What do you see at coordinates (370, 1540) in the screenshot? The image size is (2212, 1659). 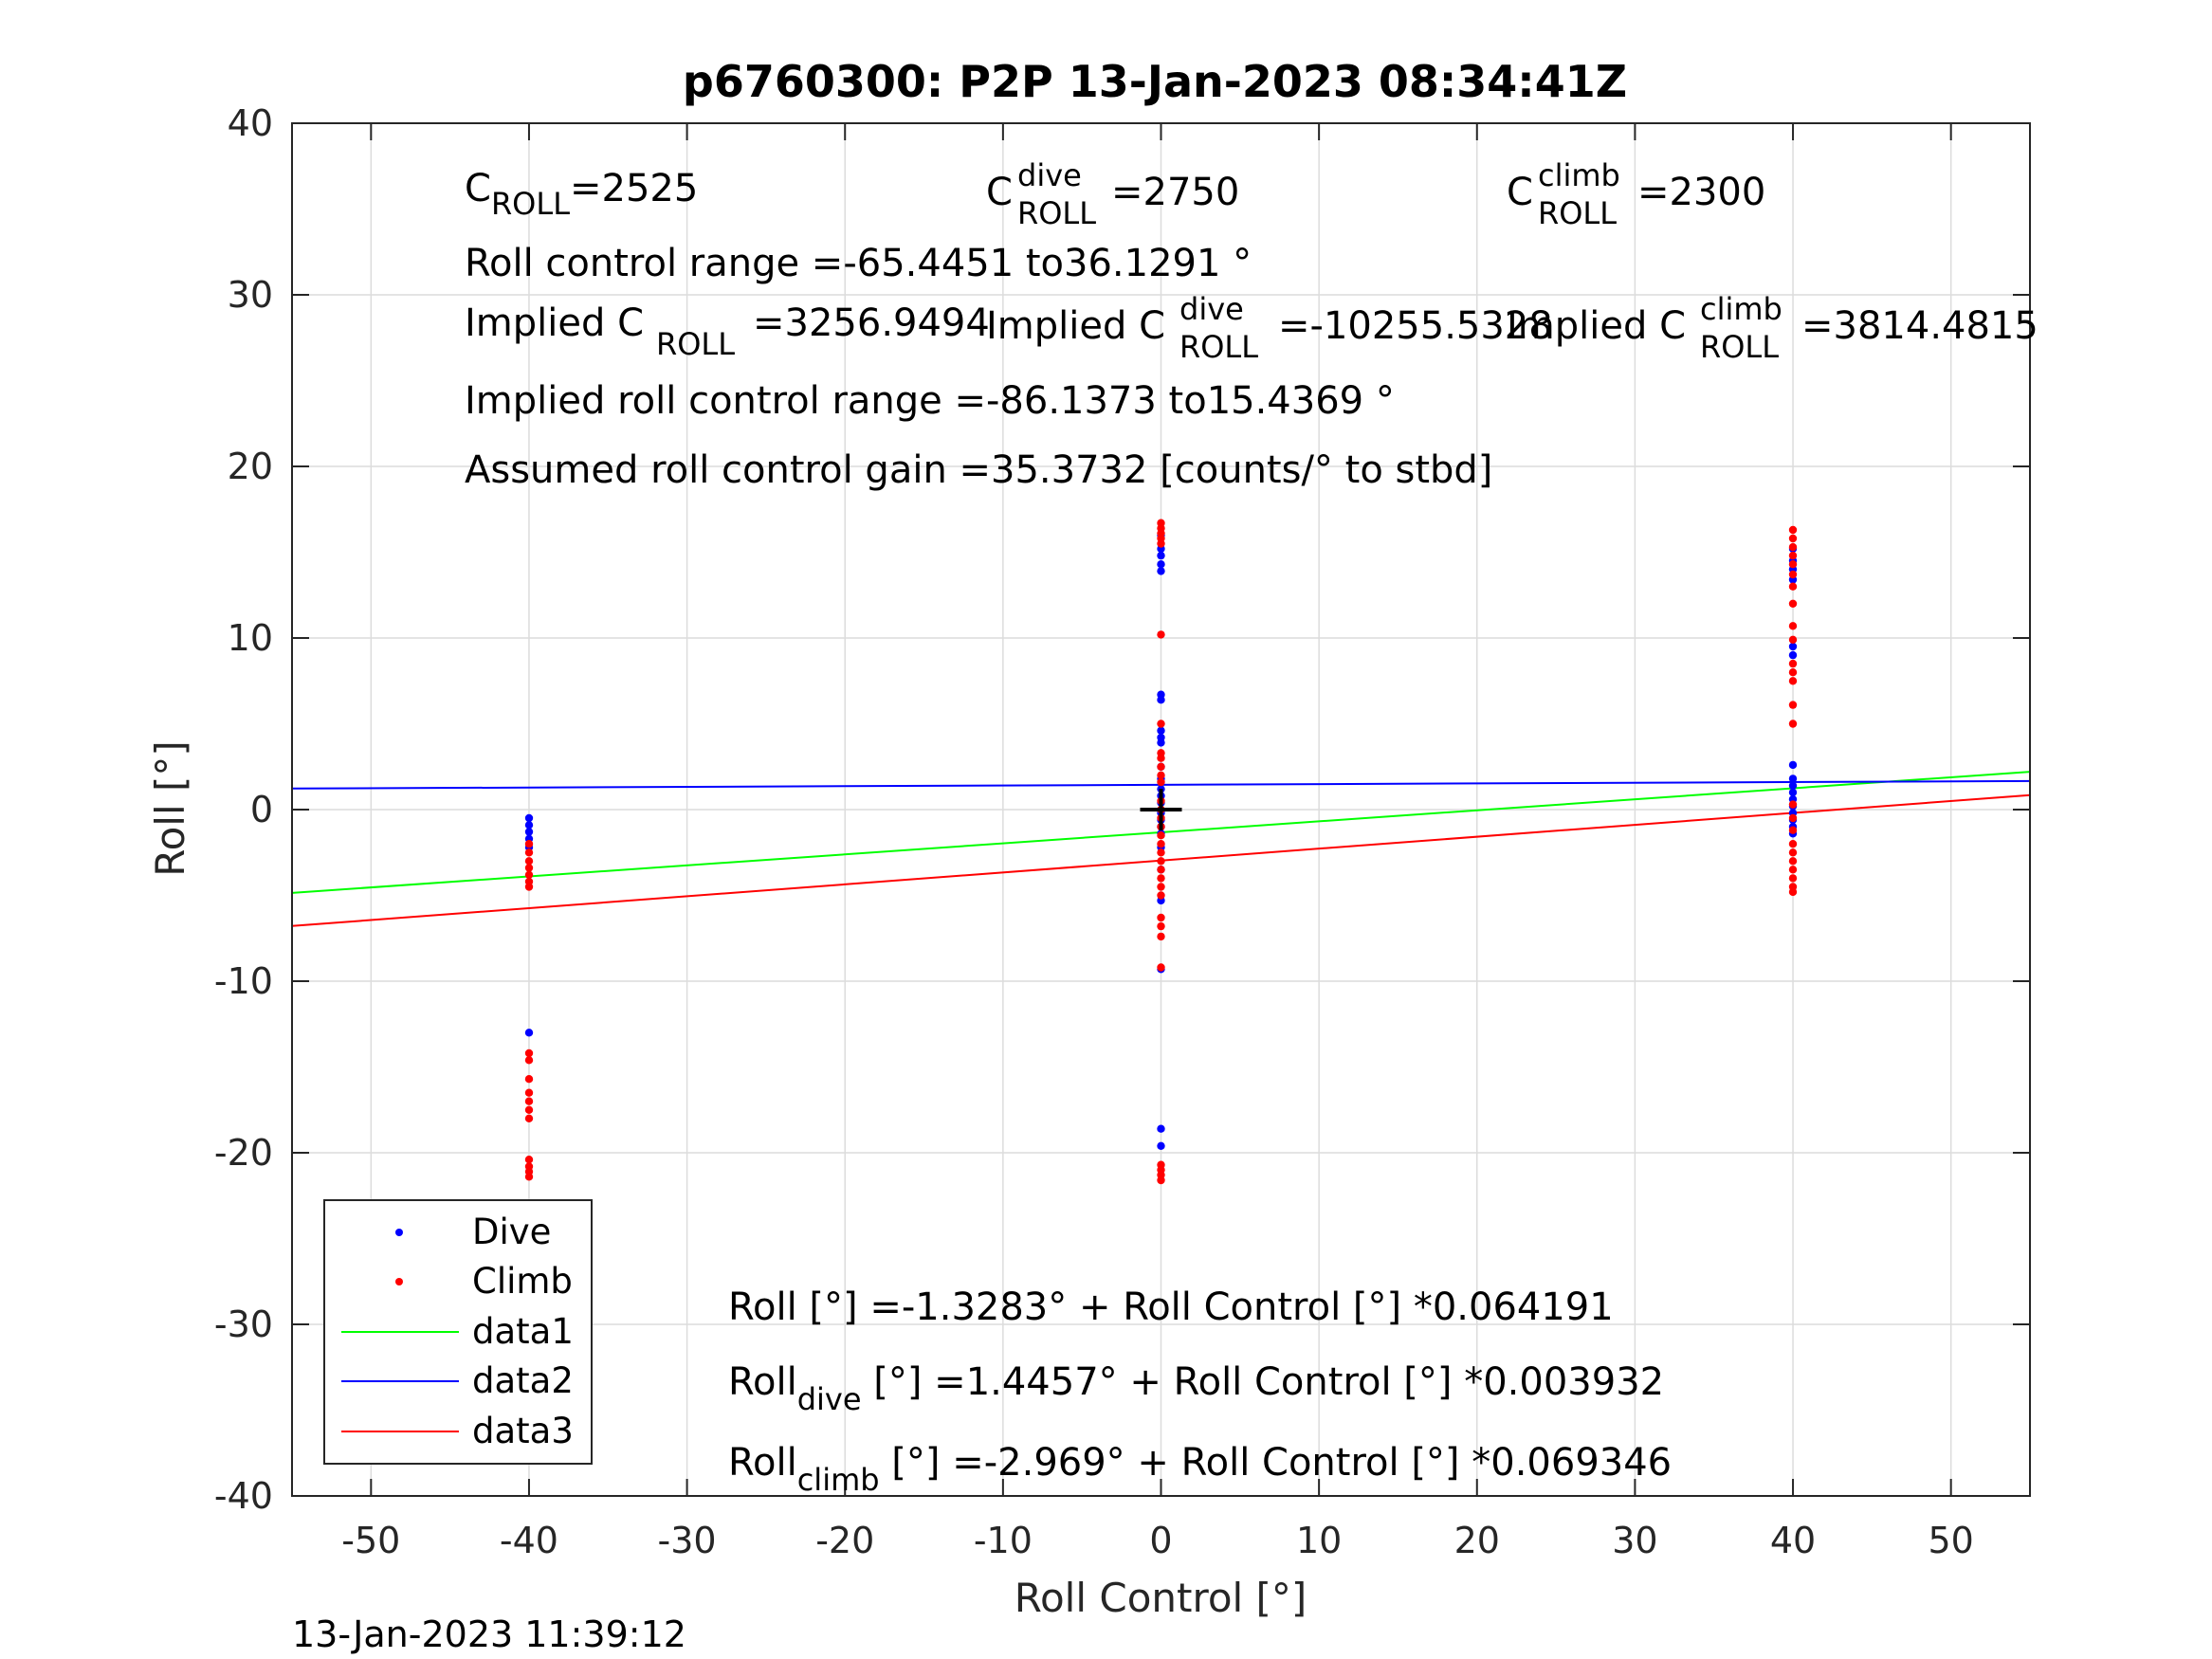 I see `x-tick-label: -50` at bounding box center [370, 1540].